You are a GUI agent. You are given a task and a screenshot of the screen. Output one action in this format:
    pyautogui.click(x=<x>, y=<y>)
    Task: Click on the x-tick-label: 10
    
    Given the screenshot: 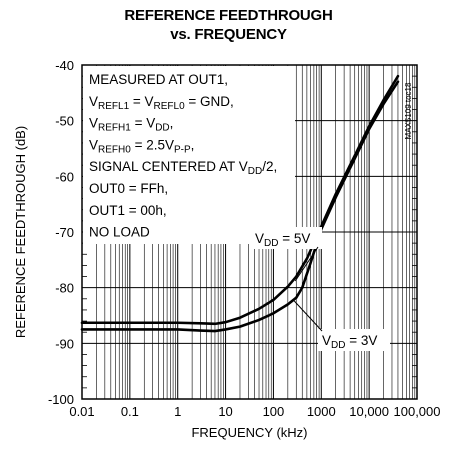 What is the action you would take?
    pyautogui.click(x=225, y=411)
    